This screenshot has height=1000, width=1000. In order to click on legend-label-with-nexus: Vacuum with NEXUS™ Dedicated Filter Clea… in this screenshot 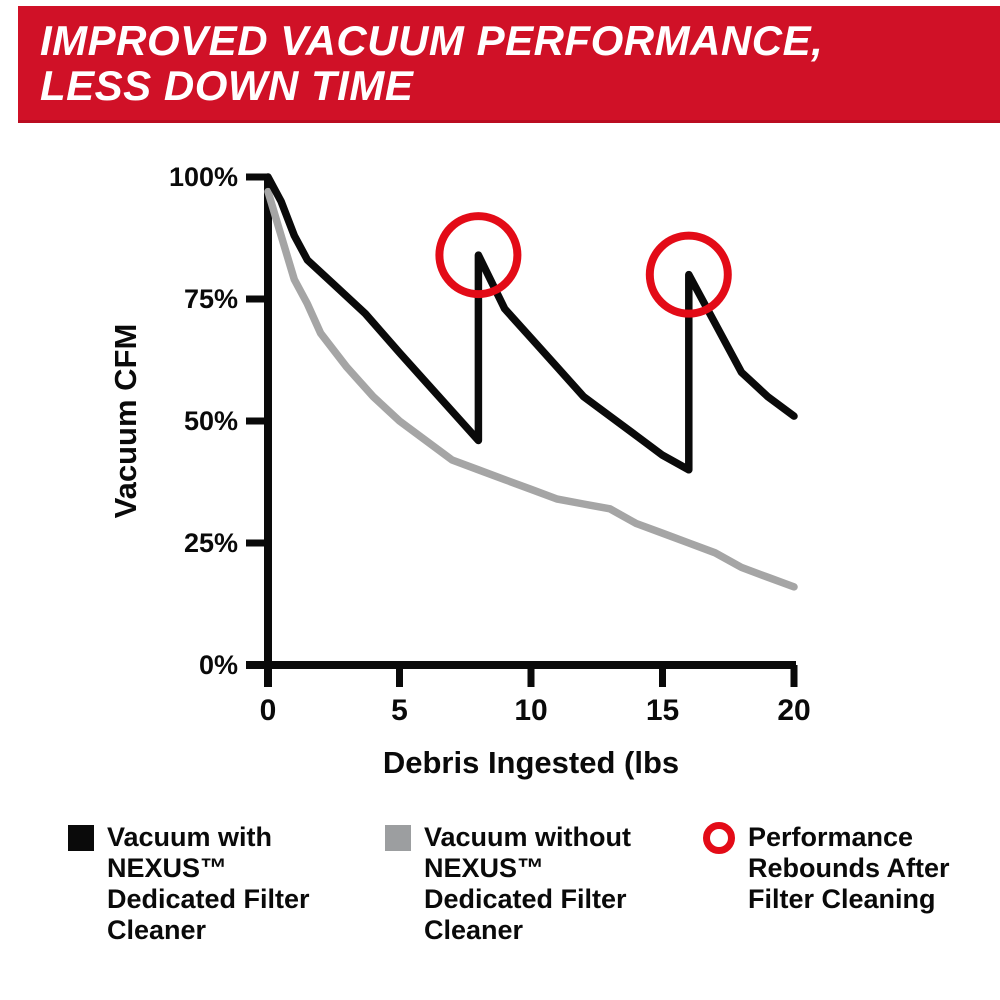, I will do `click(208, 884)`.